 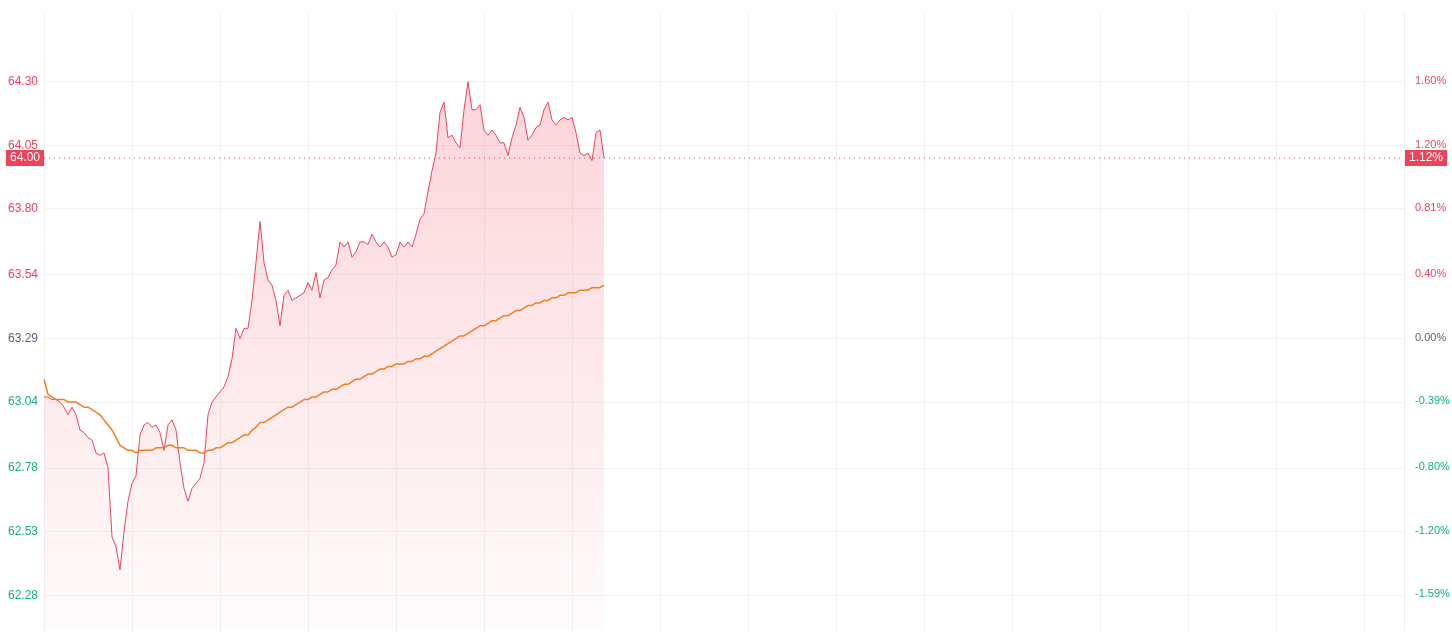 What do you see at coordinates (23, 594) in the screenshot?
I see `y-tick-label: 62.28` at bounding box center [23, 594].